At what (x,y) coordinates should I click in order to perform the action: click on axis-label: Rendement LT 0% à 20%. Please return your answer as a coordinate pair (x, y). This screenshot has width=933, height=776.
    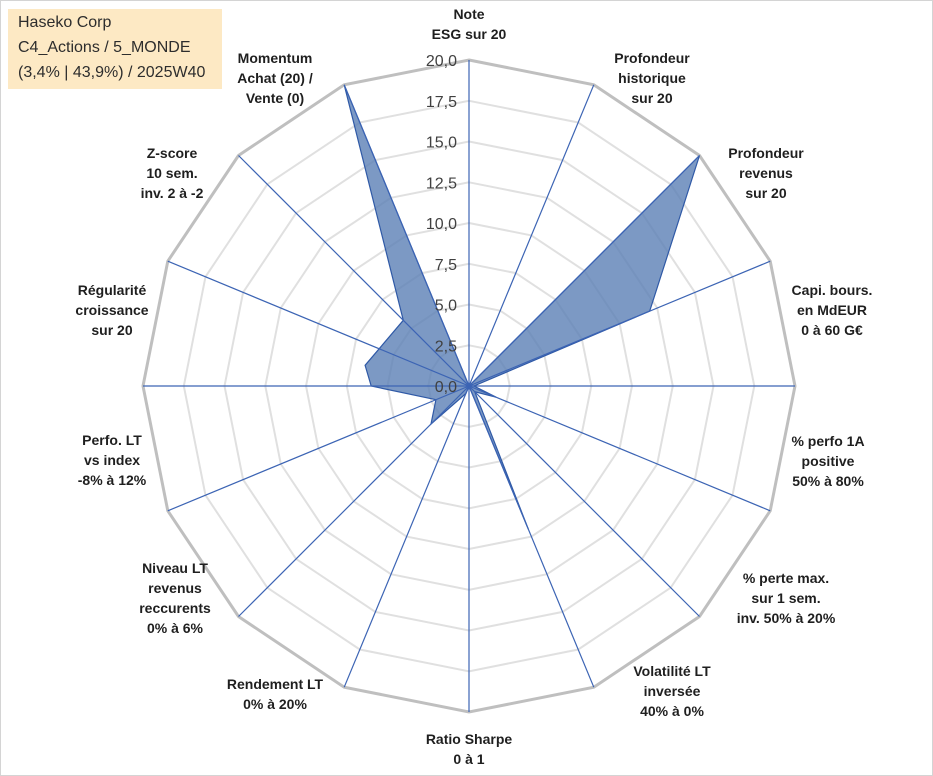
    Looking at the image, I should click on (275, 694).